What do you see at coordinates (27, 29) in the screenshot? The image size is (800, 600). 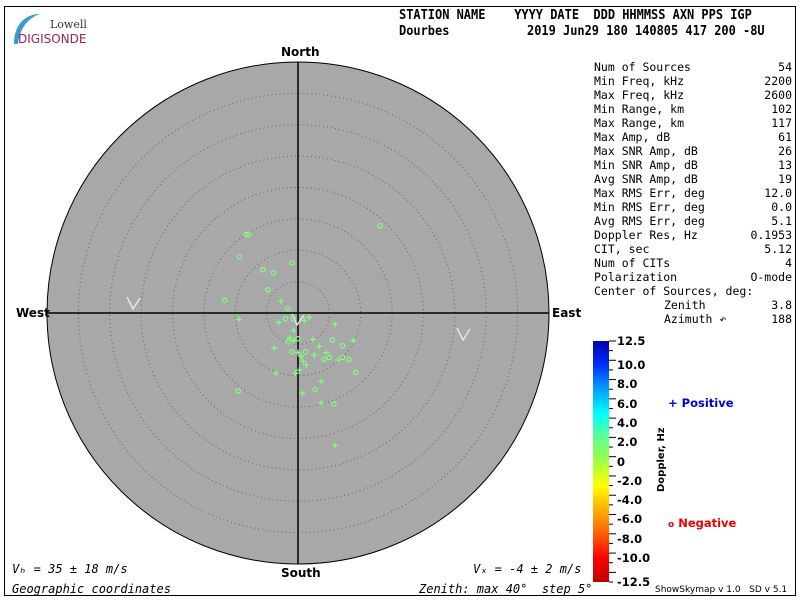 I see `logo-swoosh-icon` at bounding box center [27, 29].